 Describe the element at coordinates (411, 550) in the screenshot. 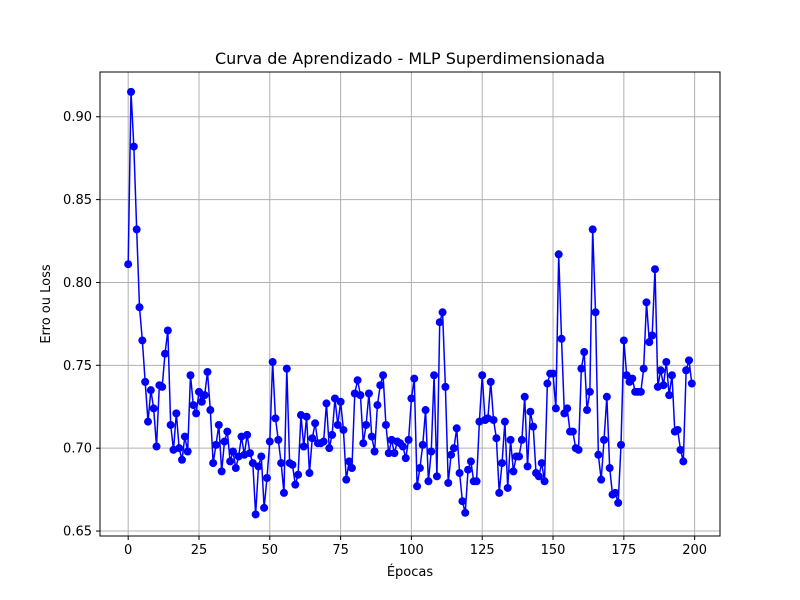

I see `x-tick-label: 100` at that location.